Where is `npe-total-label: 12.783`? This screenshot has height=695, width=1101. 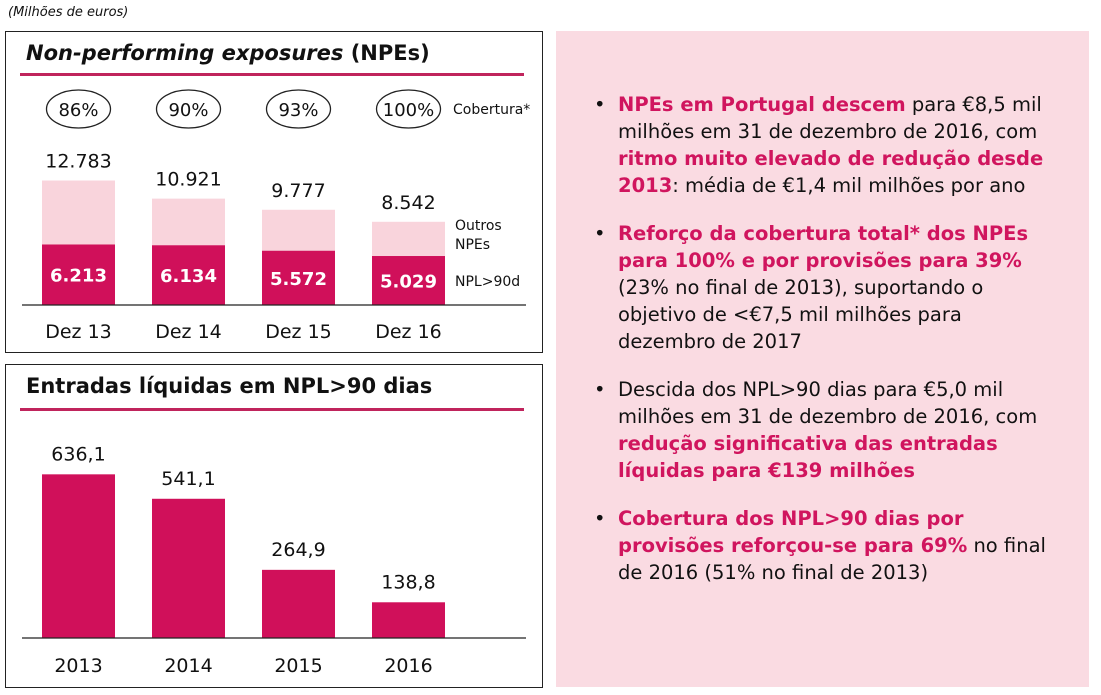 npe-total-label: 12.783 is located at coordinates (78, 161).